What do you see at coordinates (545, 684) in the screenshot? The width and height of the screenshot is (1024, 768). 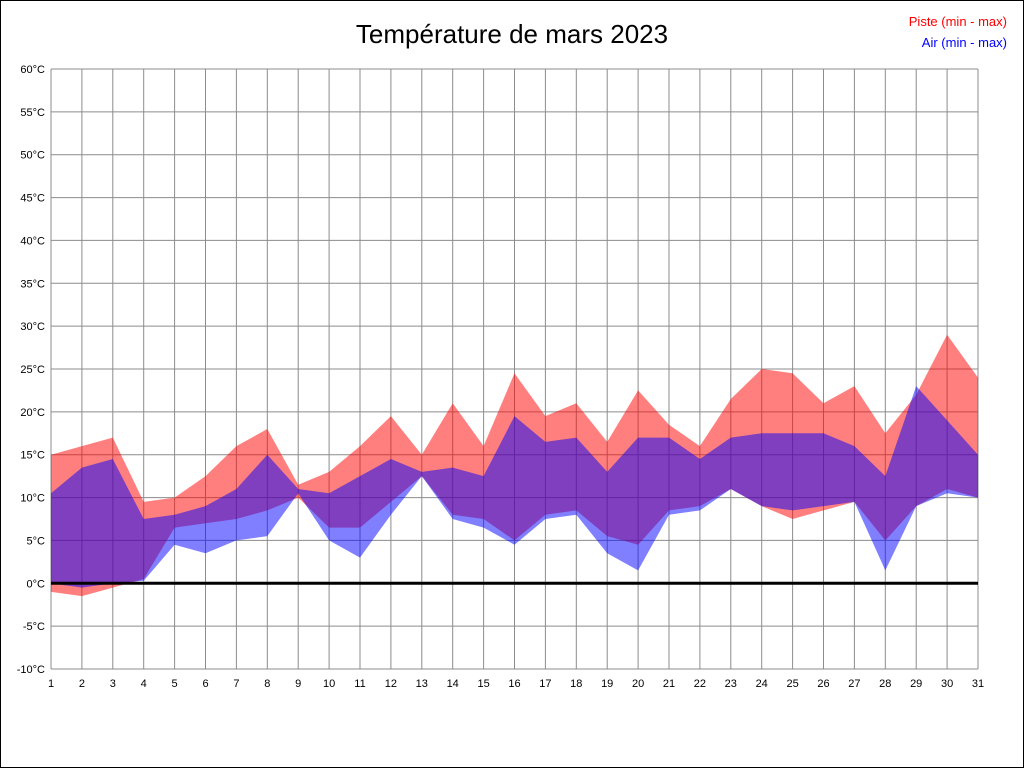 I see `x-tick-label: 17` at bounding box center [545, 684].